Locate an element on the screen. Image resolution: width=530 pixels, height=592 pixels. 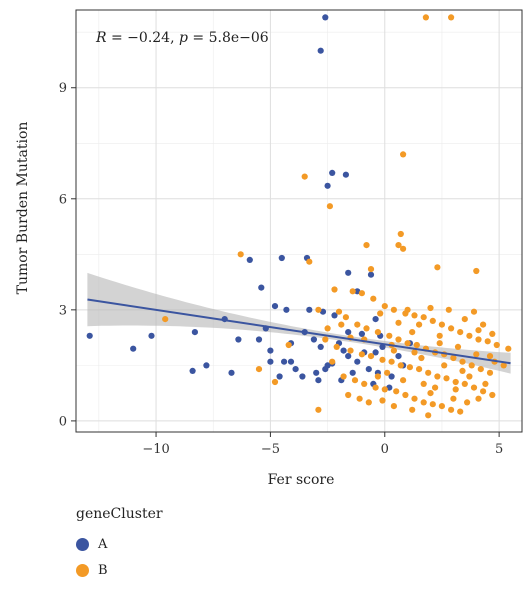
legend-item-a: A is located at coordinates (119, 544).